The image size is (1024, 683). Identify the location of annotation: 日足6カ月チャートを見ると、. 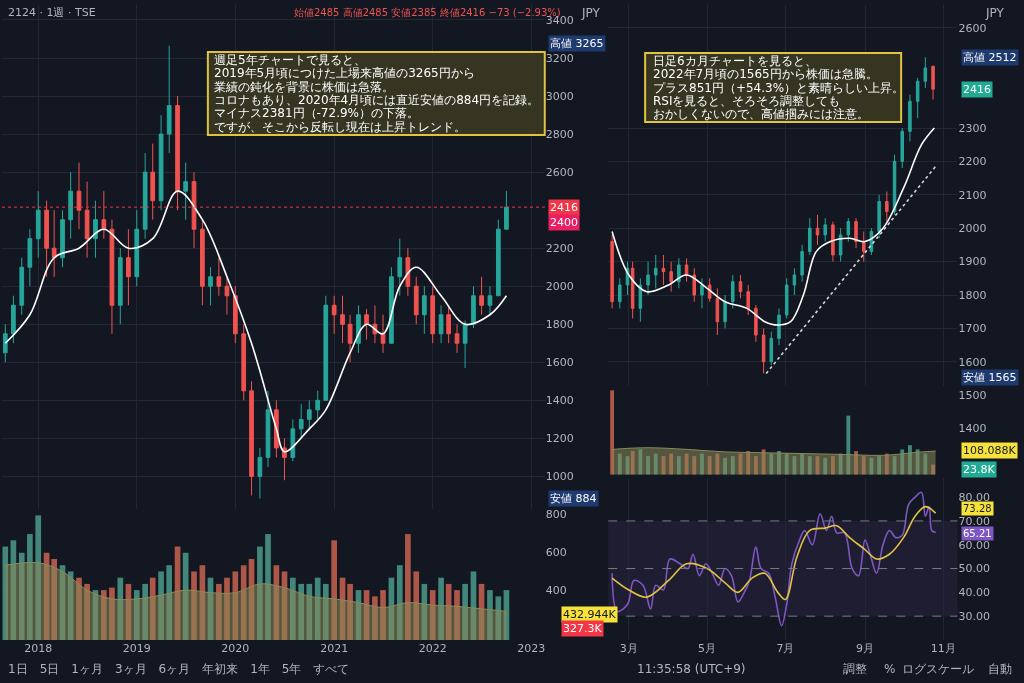
(735, 61).